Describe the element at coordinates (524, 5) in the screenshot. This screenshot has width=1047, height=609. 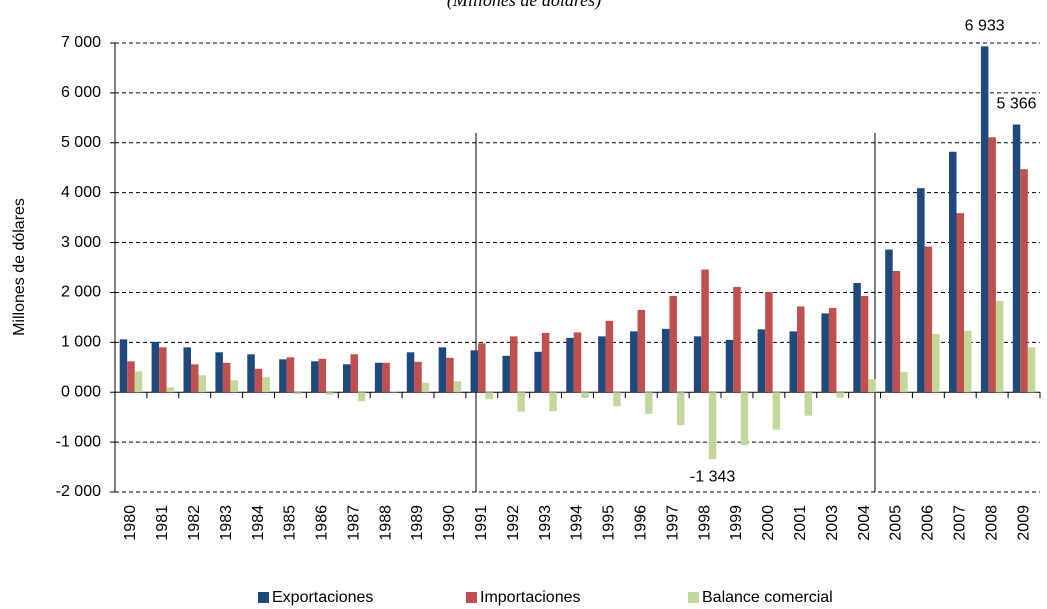
I see `chart-subtitle: (Millones de dólares)` at that location.